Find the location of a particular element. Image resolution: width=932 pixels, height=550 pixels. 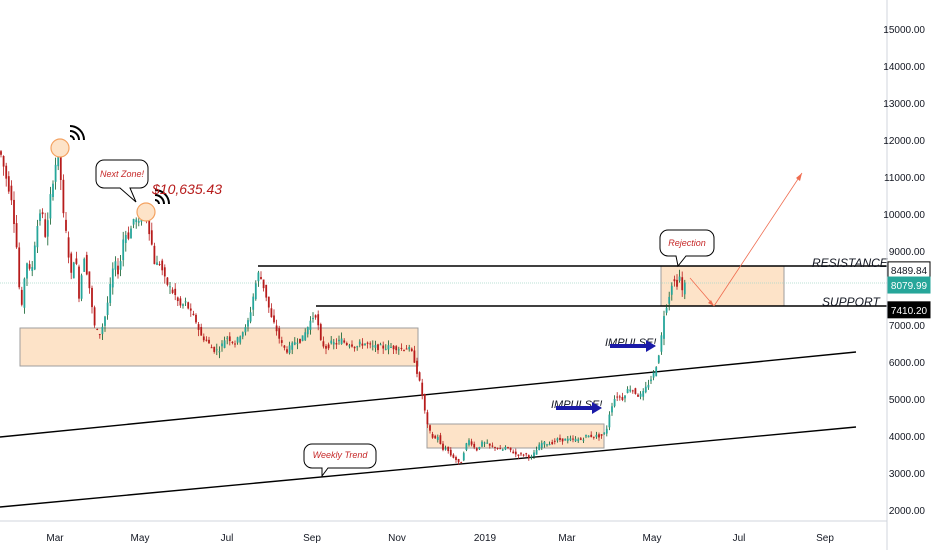

weekly-trend-text: Weekly Trend is located at coordinates (341, 455).